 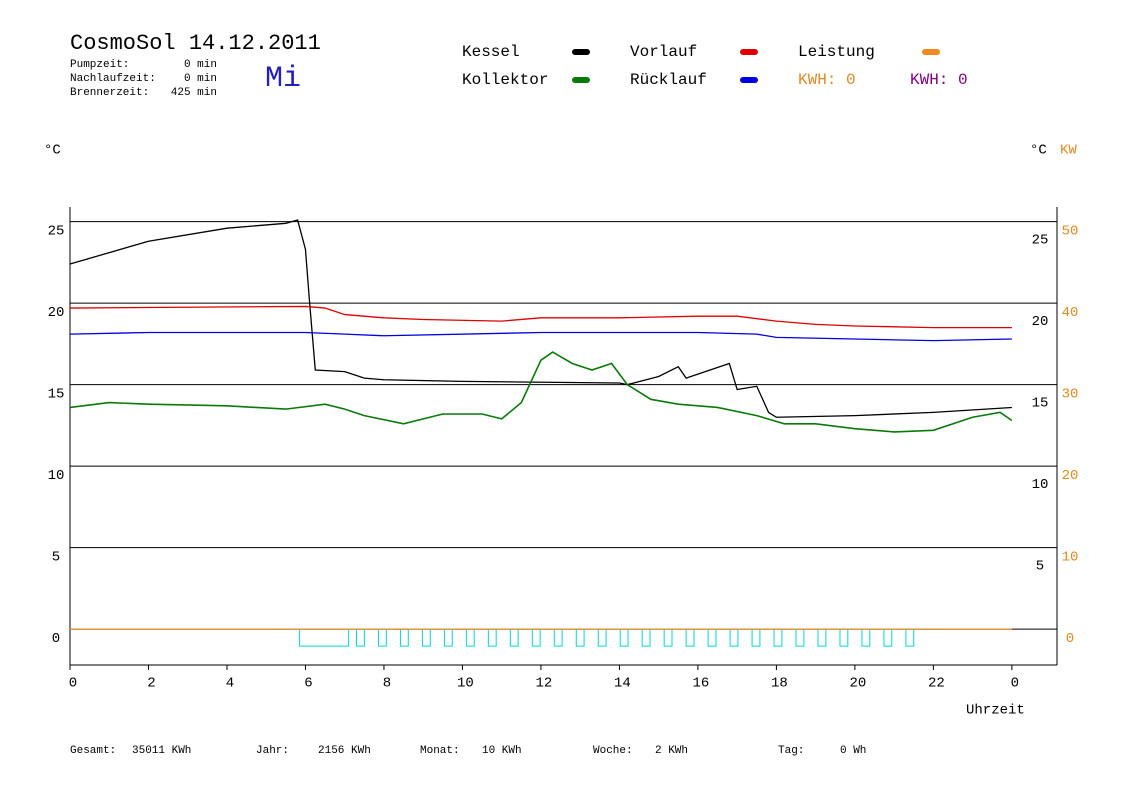 What do you see at coordinates (1070, 394) in the screenshot?
I see `y2-tick-label: 30` at bounding box center [1070, 394].